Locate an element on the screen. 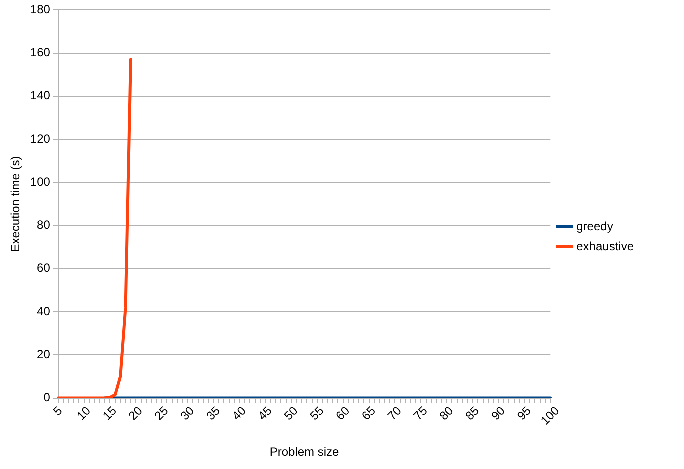 The image size is (684, 469). x-tick-label: 40 is located at coordinates (240, 414).